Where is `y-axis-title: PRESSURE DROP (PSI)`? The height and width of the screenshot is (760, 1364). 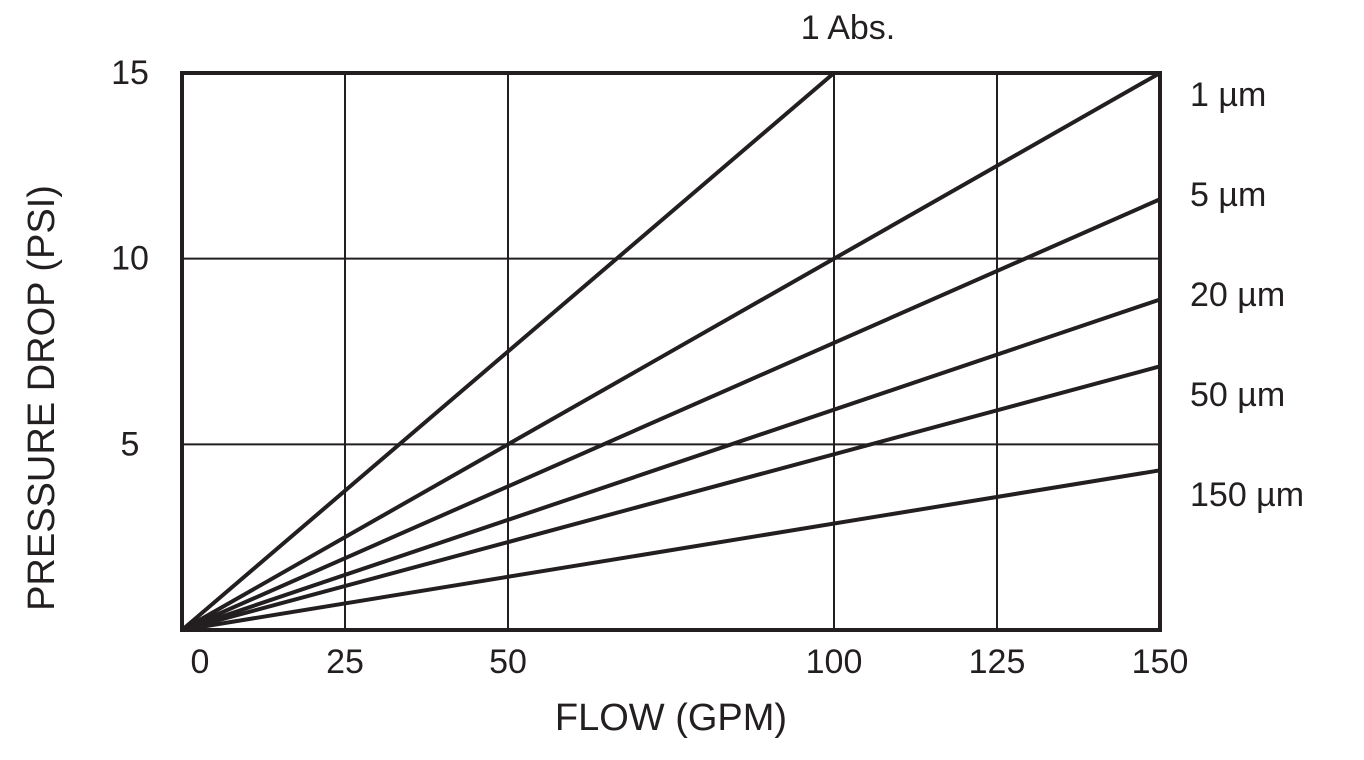 y-axis-title: PRESSURE DROP (PSI) is located at coordinates (42, 398).